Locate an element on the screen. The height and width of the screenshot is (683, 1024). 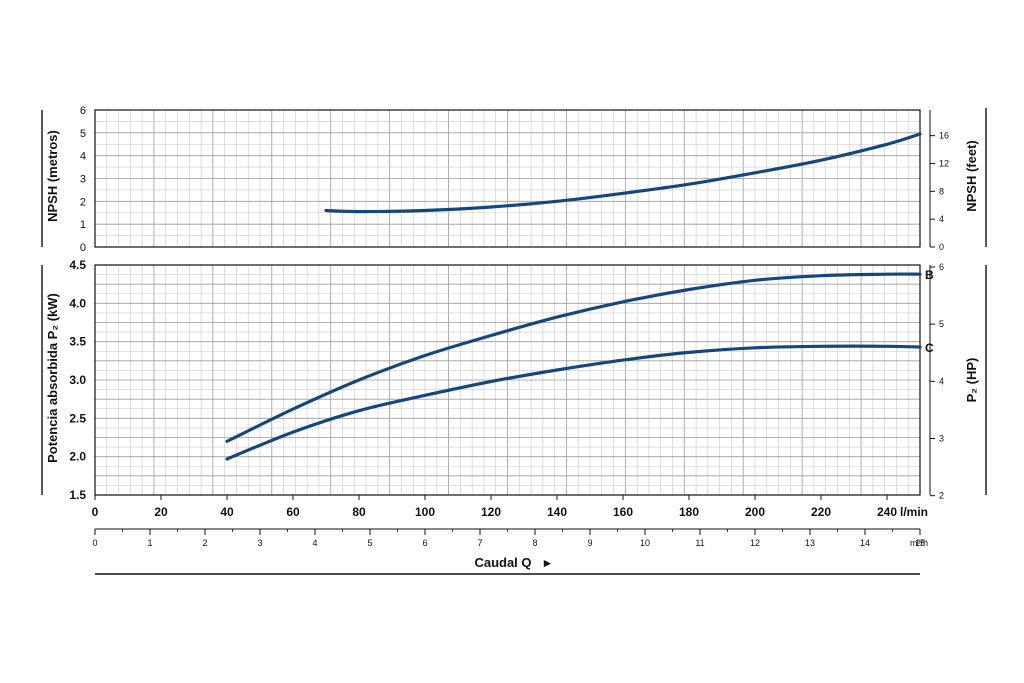
x-m3h-tick: 13 is located at coordinates (810, 543).